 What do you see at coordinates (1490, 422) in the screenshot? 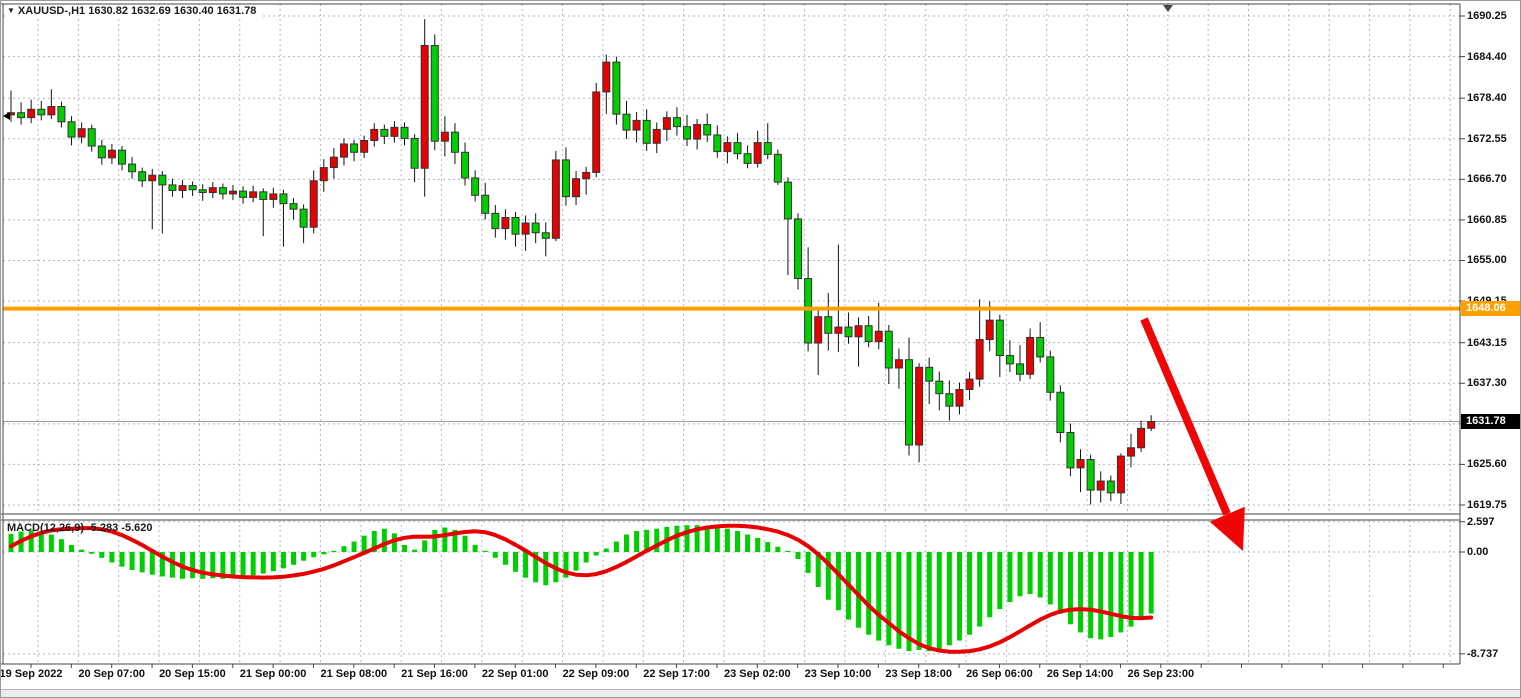
I see `current-price-tag: 1631.78` at bounding box center [1490, 422].